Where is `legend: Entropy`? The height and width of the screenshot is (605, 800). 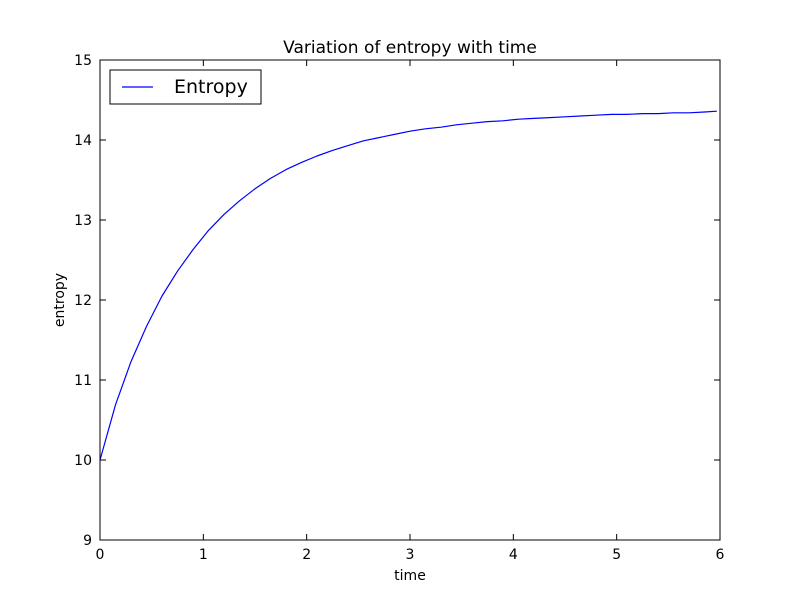
legend: Entropy is located at coordinates (185, 87).